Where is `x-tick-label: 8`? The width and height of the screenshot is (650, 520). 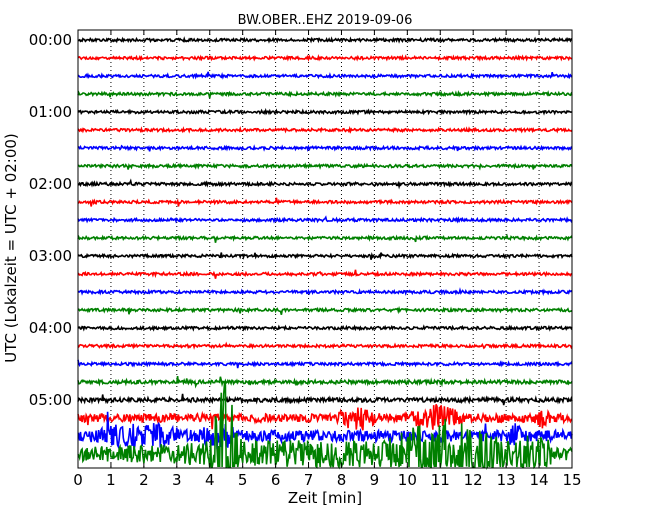 x-tick-label: 8 is located at coordinates (342, 480).